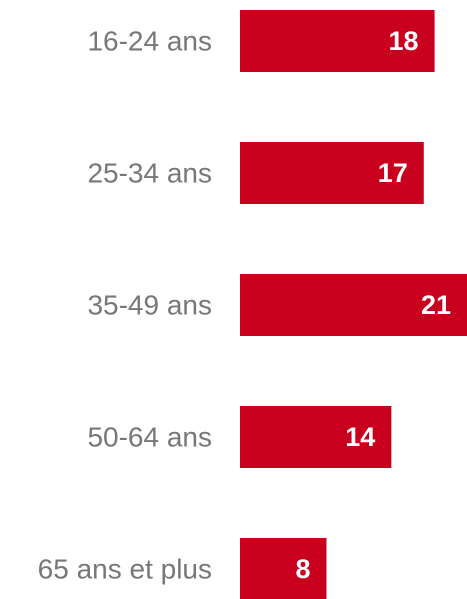  What do you see at coordinates (436, 305) in the screenshot?
I see `value-label: 21` at bounding box center [436, 305].